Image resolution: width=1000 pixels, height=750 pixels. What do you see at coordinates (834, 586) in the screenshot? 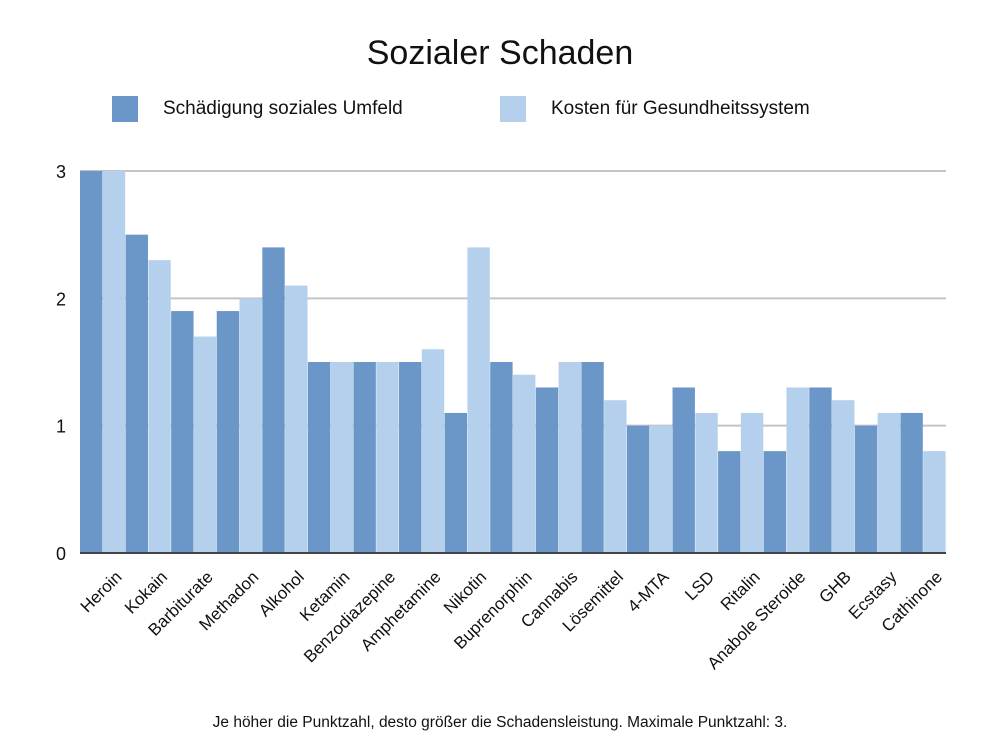
I see `x-tick-label: GHB` at bounding box center [834, 586].